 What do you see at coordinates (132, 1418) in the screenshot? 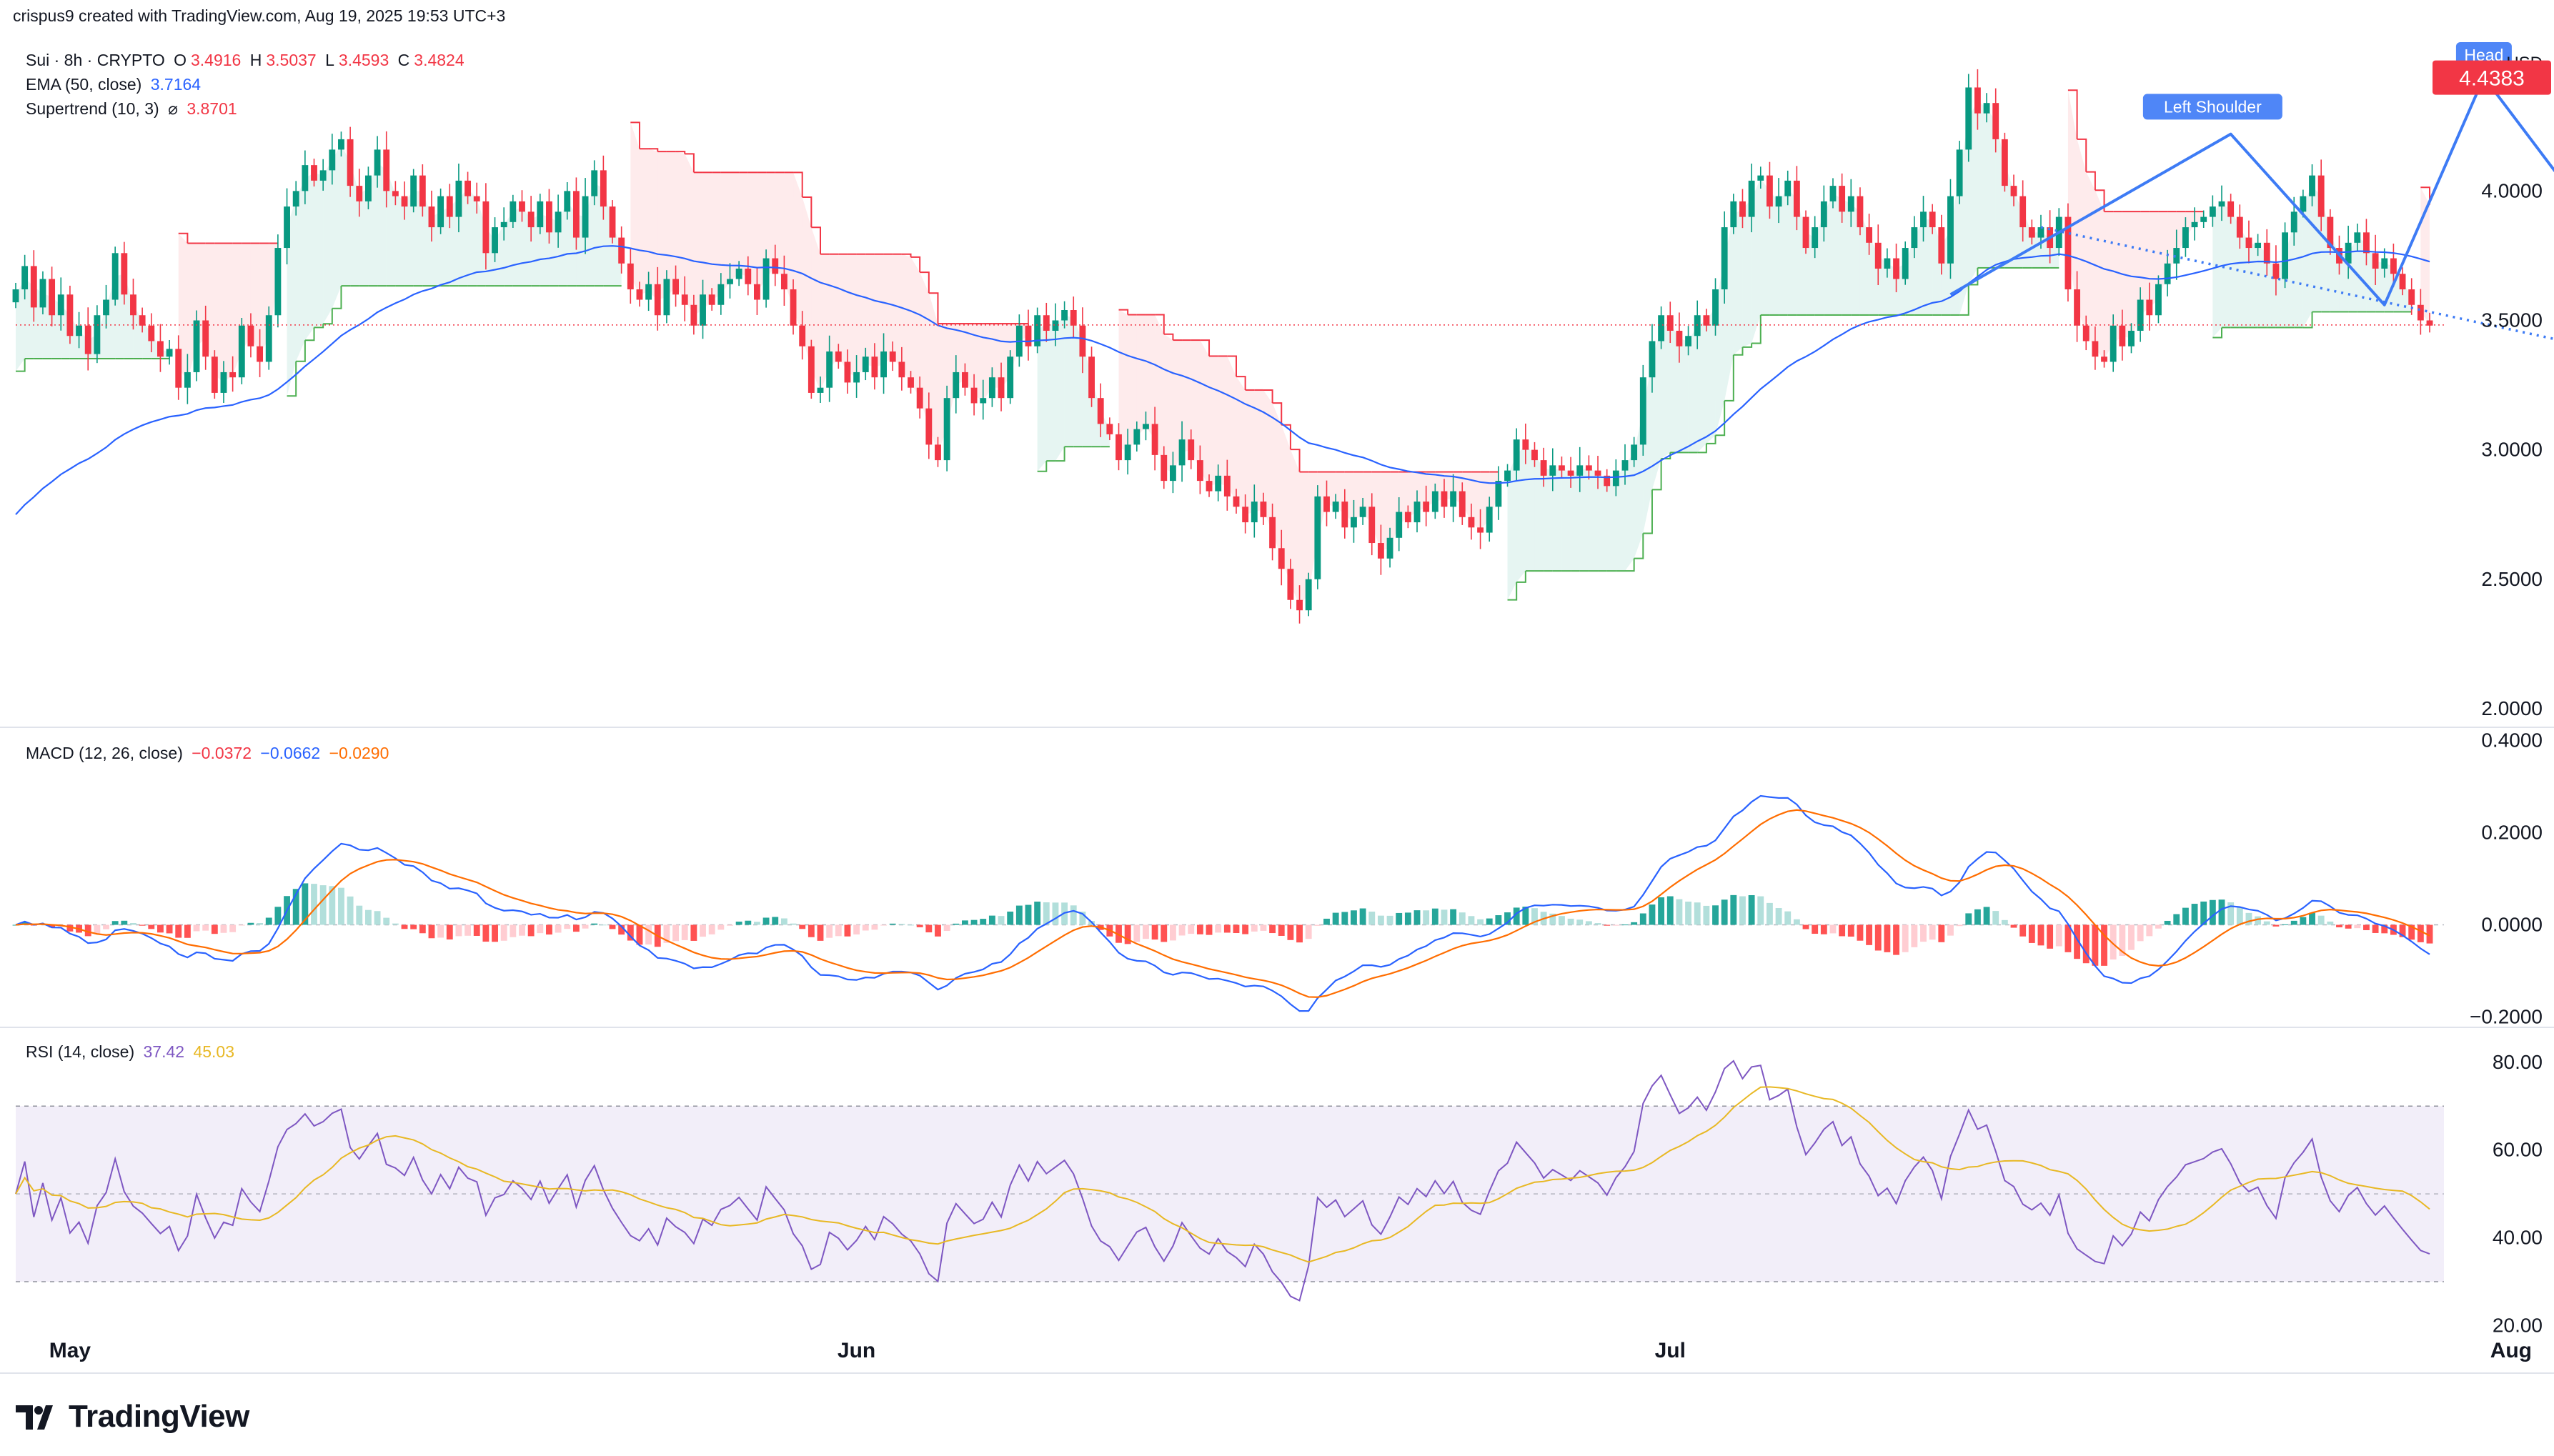
I see `tradingview-logo: TradingView` at bounding box center [132, 1418].